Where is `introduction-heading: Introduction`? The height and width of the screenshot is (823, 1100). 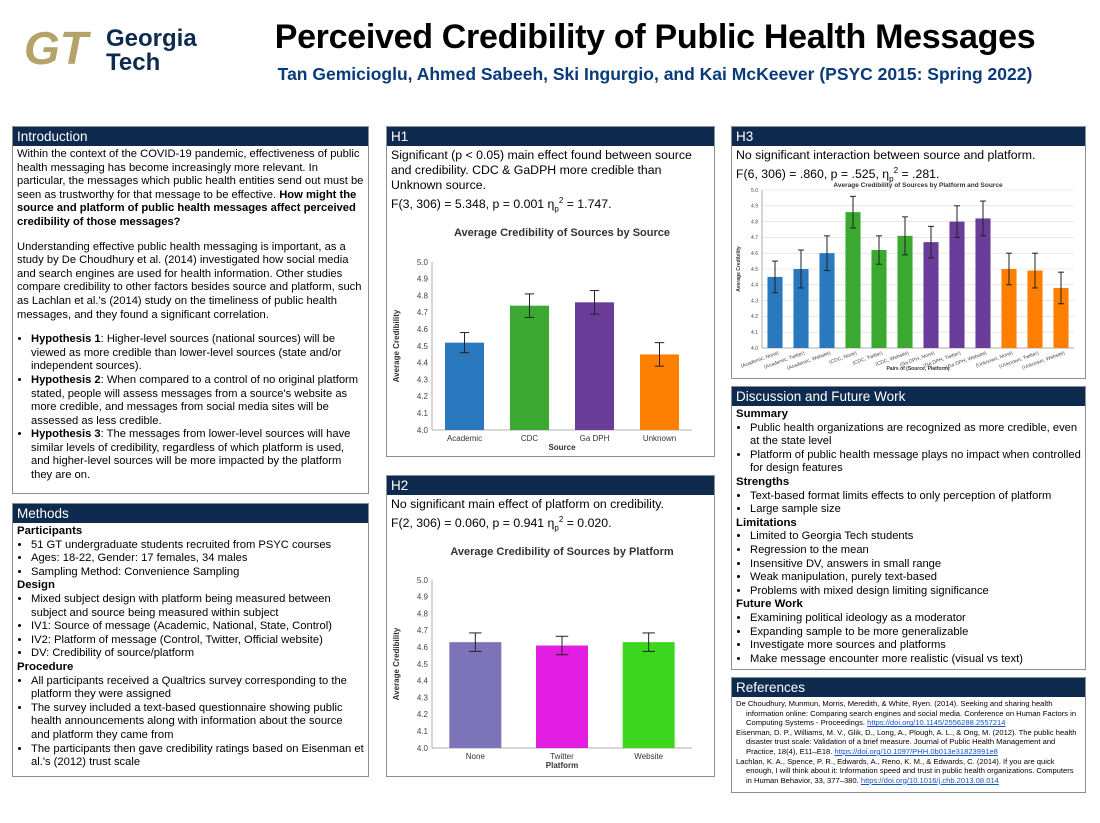
introduction-heading: Introduction is located at coordinates (190, 136).